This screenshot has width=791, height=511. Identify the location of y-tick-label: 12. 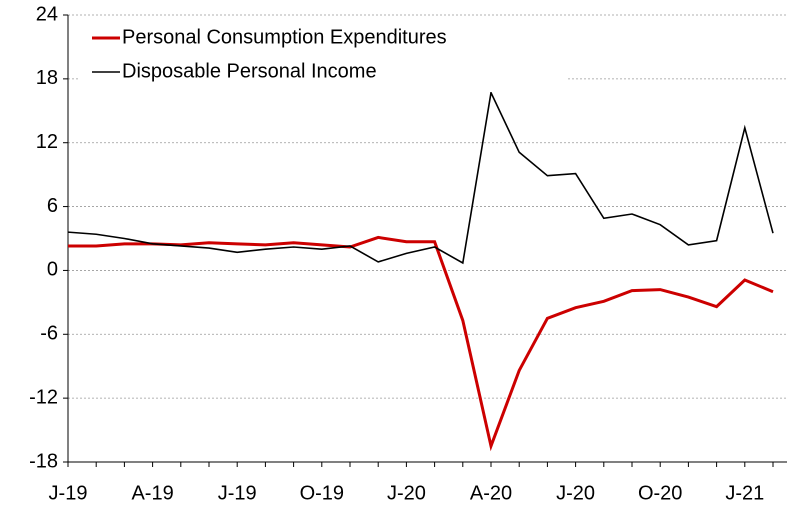
(47, 142).